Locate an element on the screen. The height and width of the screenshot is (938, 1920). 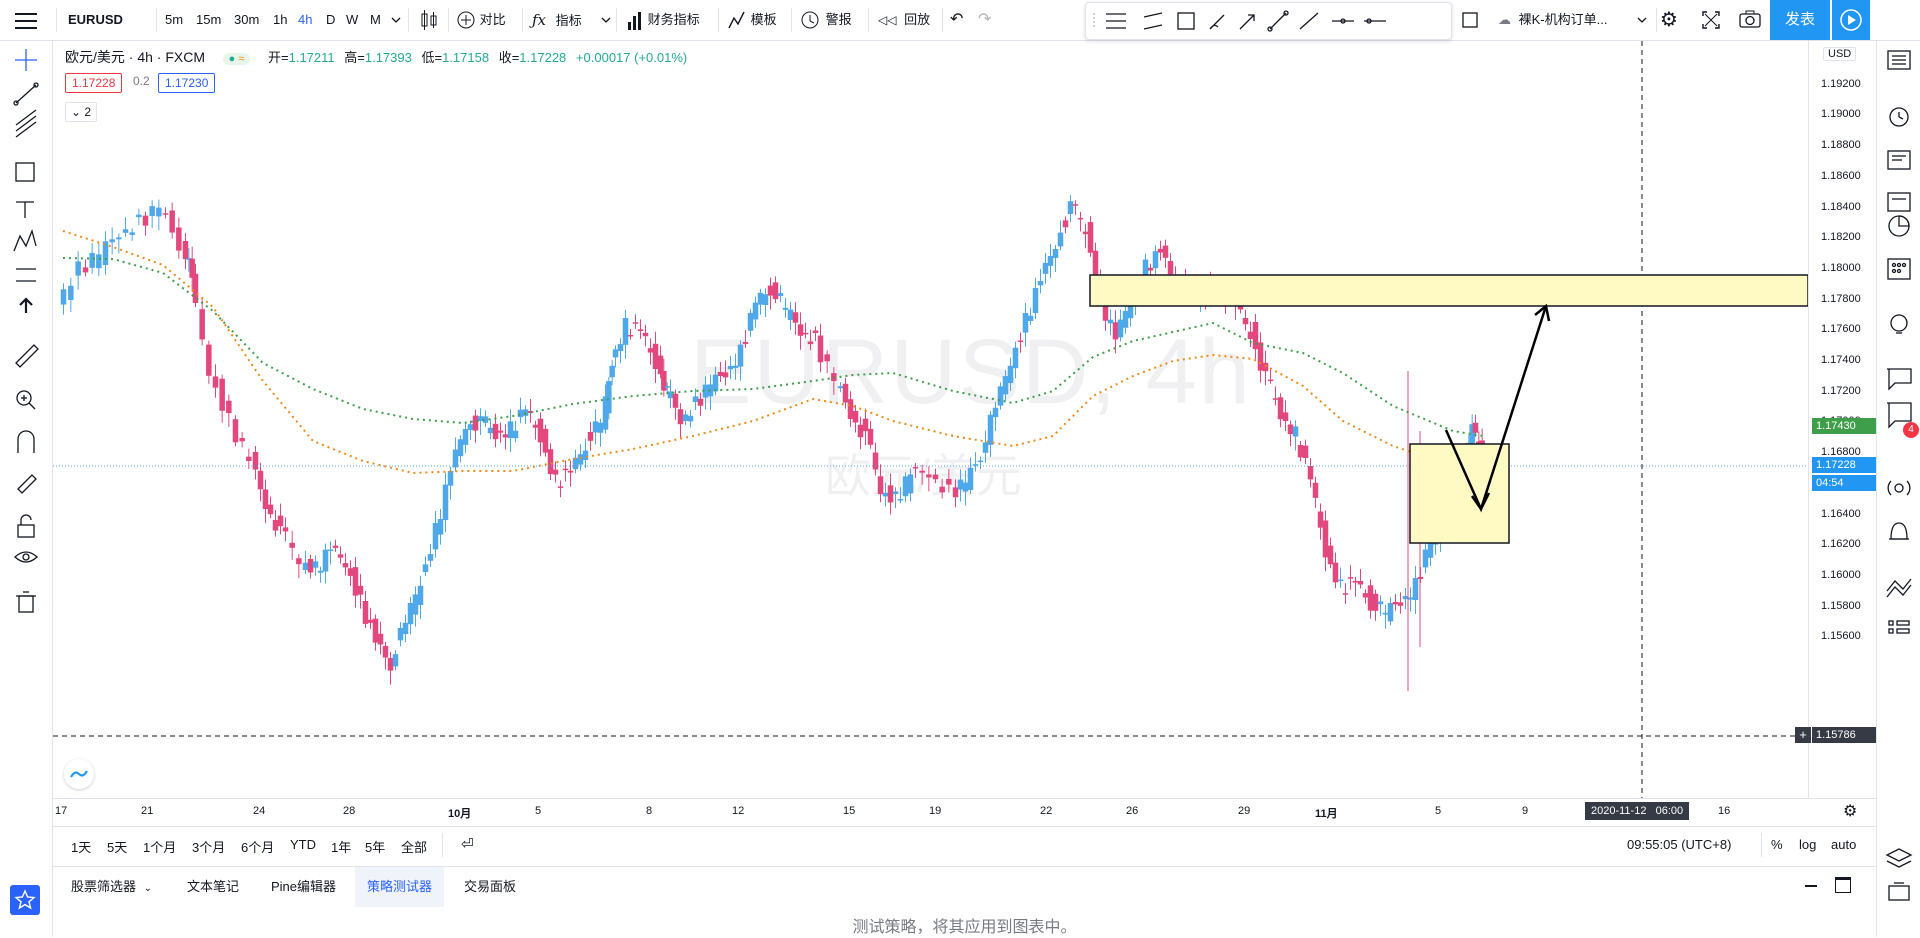
divider is located at coordinates (791, 20).